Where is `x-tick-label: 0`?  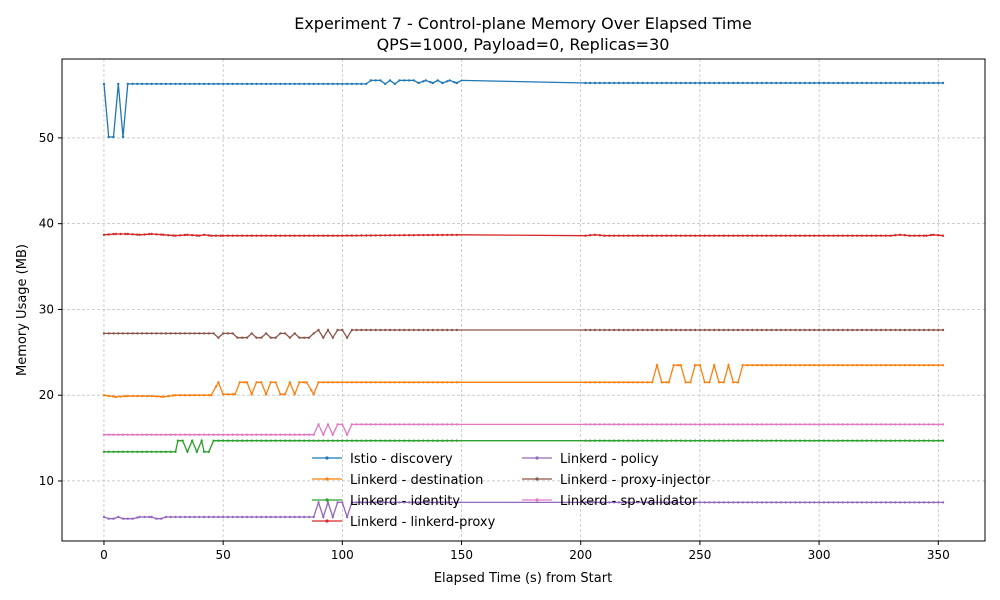 x-tick-label: 0 is located at coordinates (104, 555).